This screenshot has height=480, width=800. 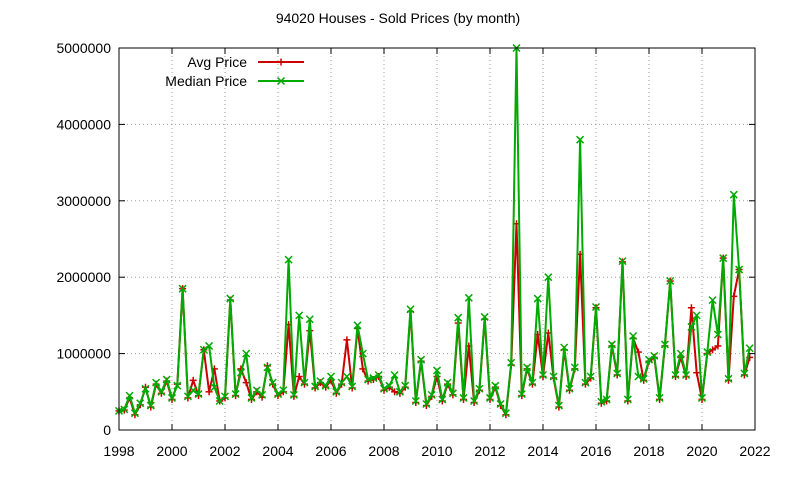 I want to click on y-tick-label: 4000000, so click(x=83, y=124).